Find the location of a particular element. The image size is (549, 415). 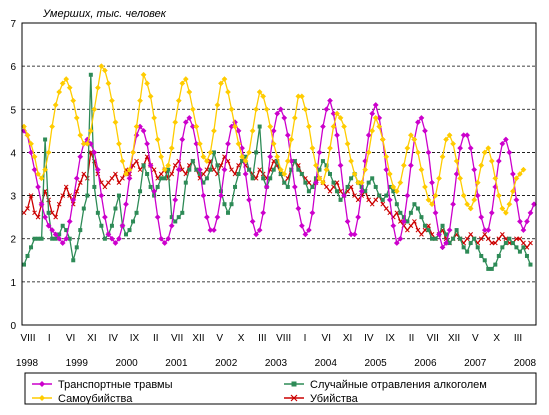

x-tick-label: IV is located at coordinates (369, 338).